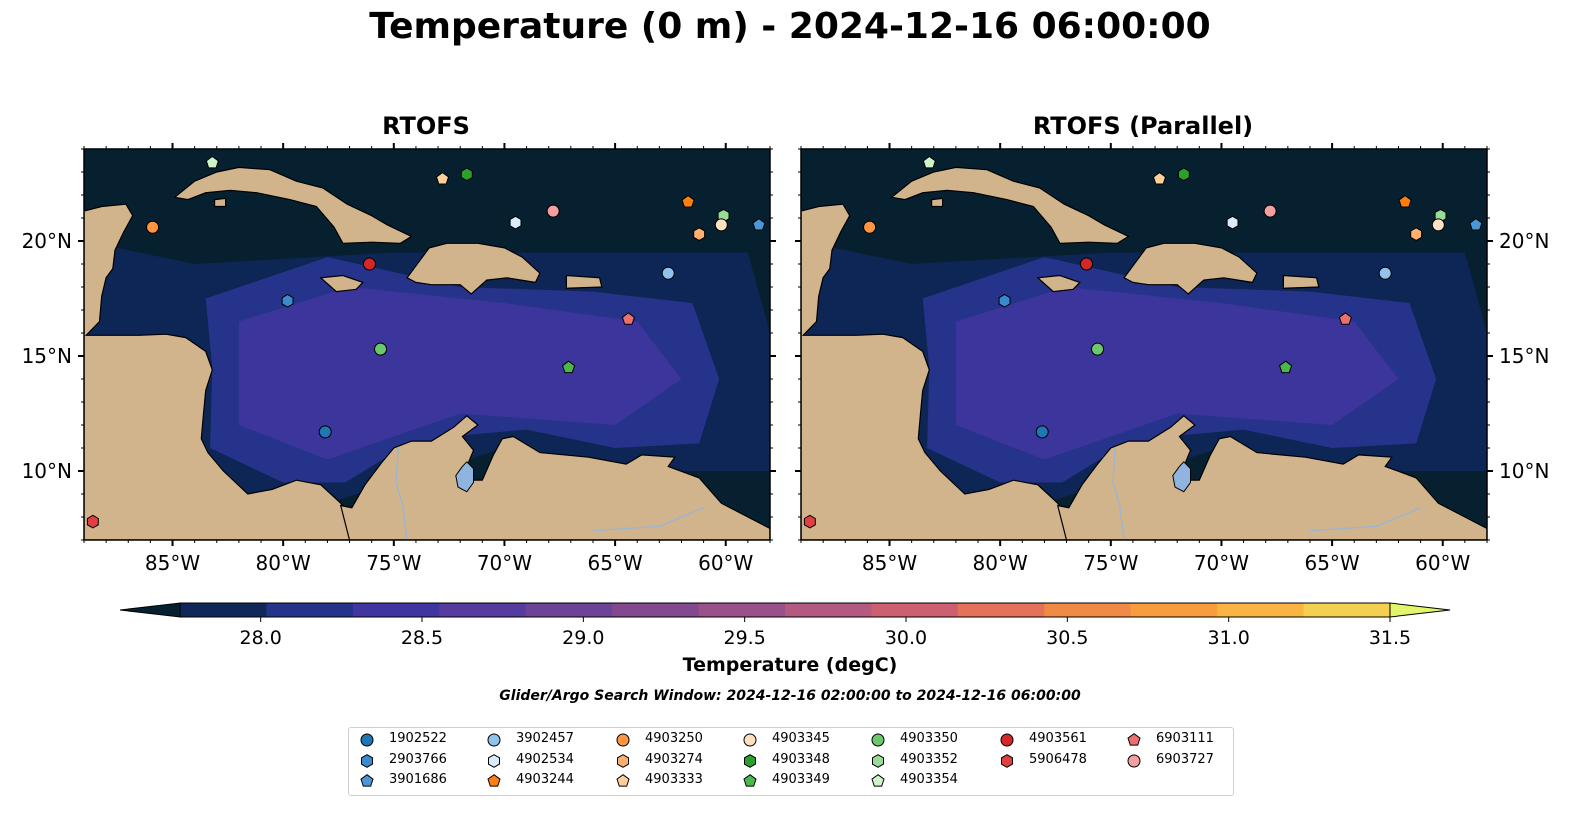 This screenshot has width=1580, height=827. Describe the element at coordinates (745, 638) in the screenshot. I see `colorbar-tick-label: 29.5` at that location.